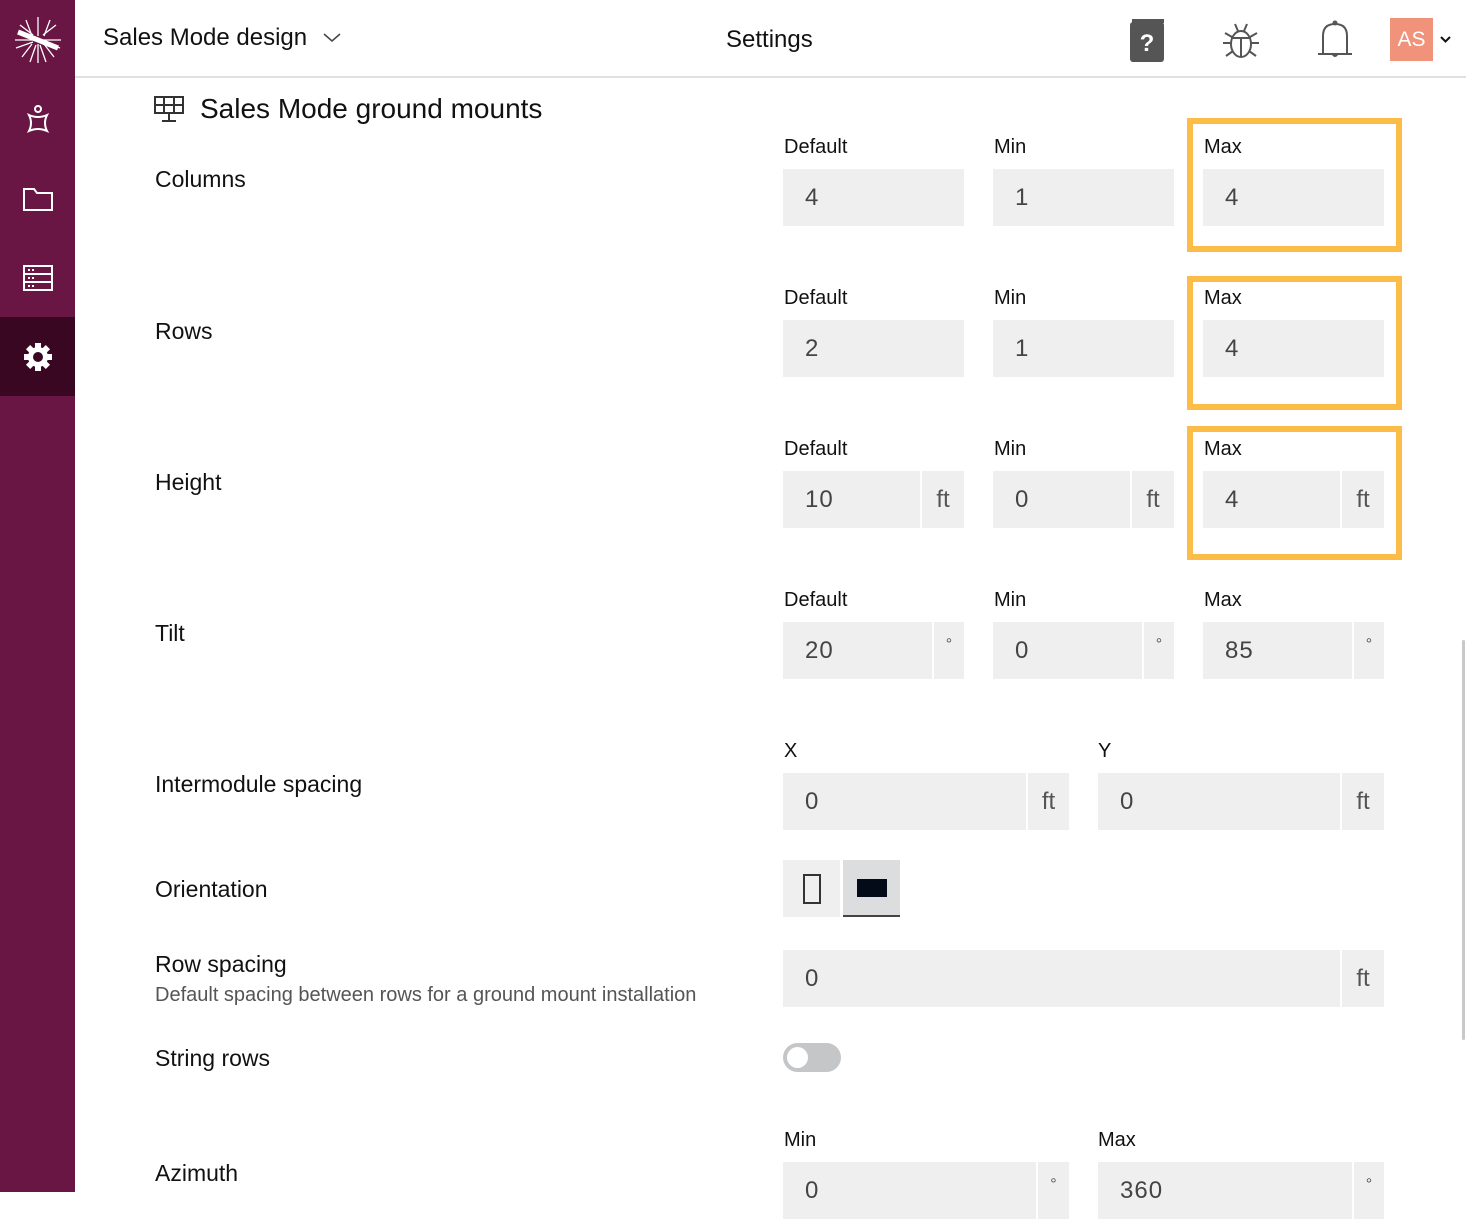 The image size is (1466, 1219). Describe the element at coordinates (1363, 801) in the screenshot. I see `intermodule-y-unit: ft` at that location.